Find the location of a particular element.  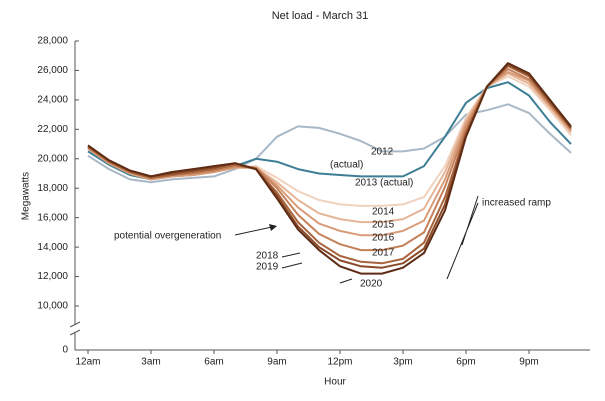

series-label: 2017 is located at coordinates (383, 253).